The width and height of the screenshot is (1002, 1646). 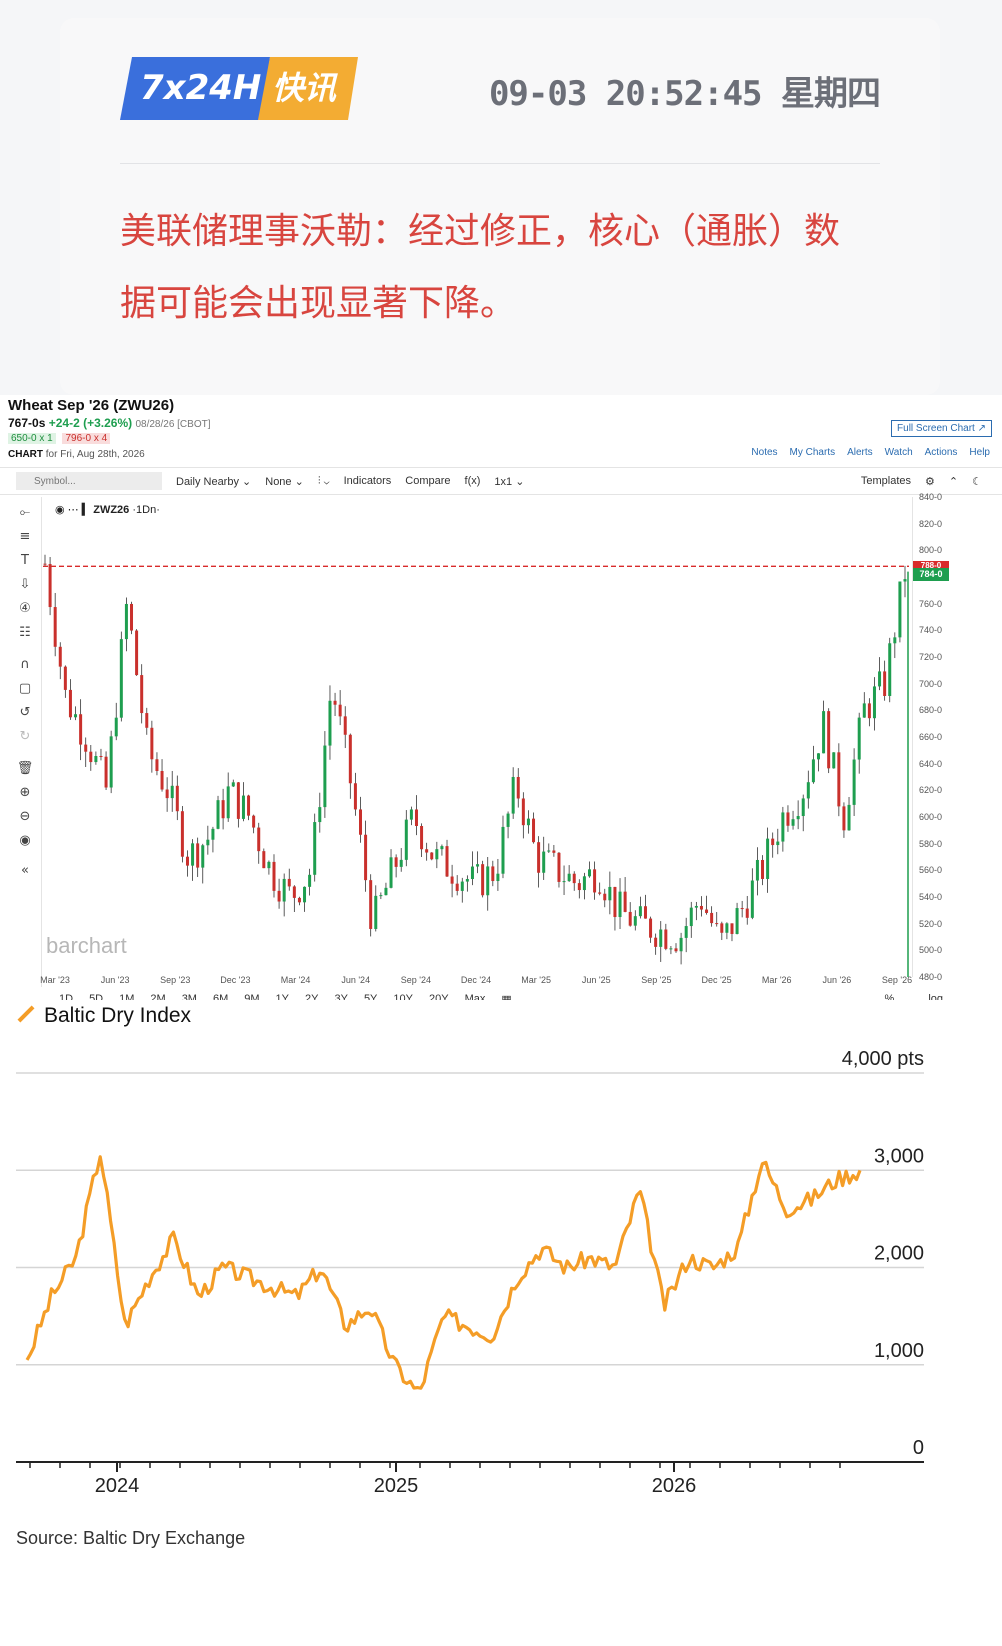 I want to click on bdi-y-tick-label: 0, so click(x=918, y=1448).